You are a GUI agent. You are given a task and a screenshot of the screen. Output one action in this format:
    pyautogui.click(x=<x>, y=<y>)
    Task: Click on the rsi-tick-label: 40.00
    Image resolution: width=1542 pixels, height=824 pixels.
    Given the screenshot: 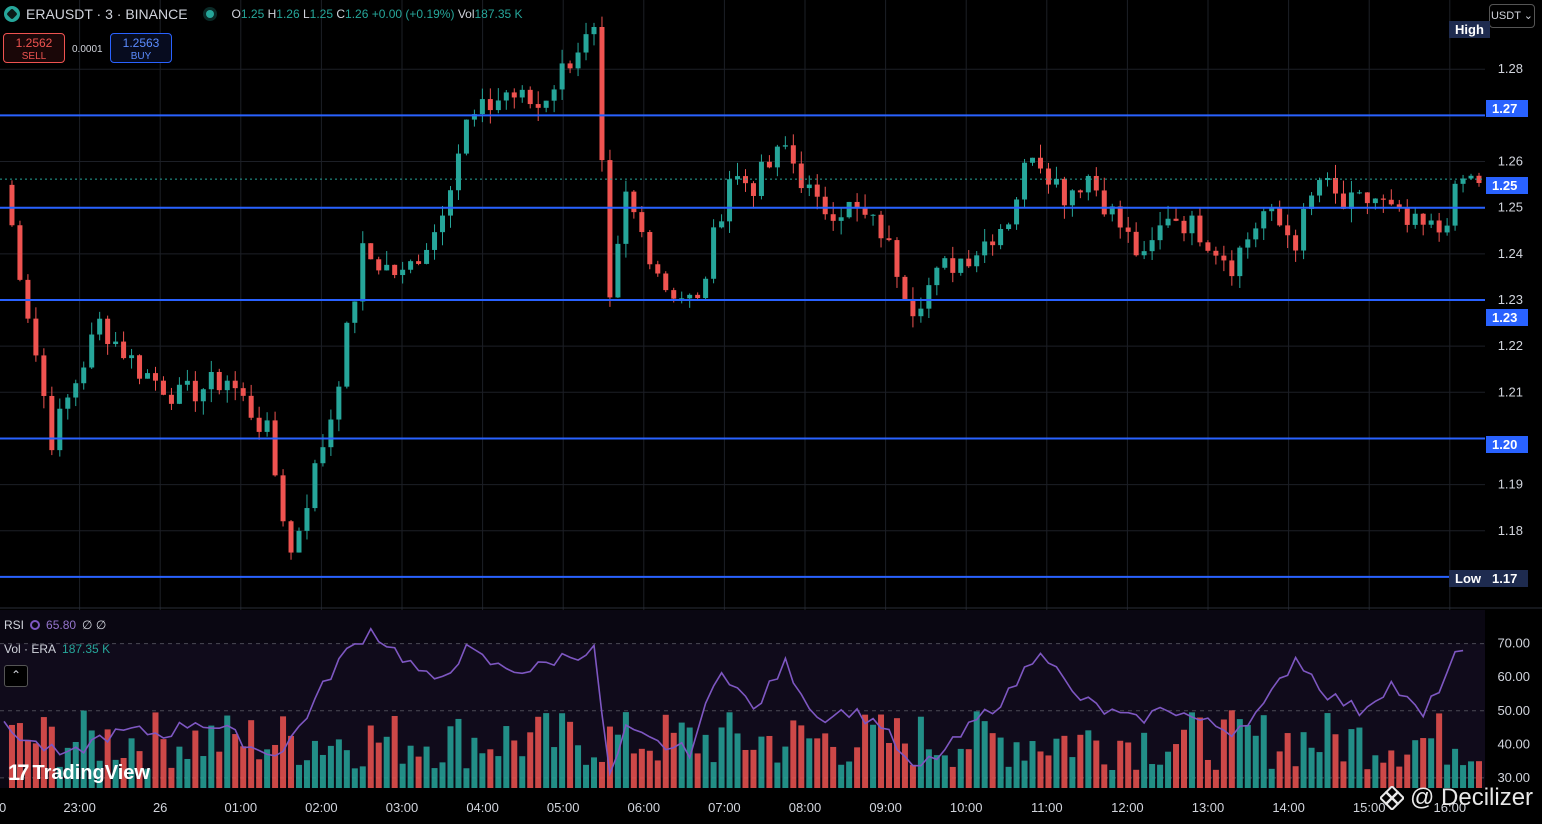 What is the action you would take?
    pyautogui.click(x=1513, y=743)
    